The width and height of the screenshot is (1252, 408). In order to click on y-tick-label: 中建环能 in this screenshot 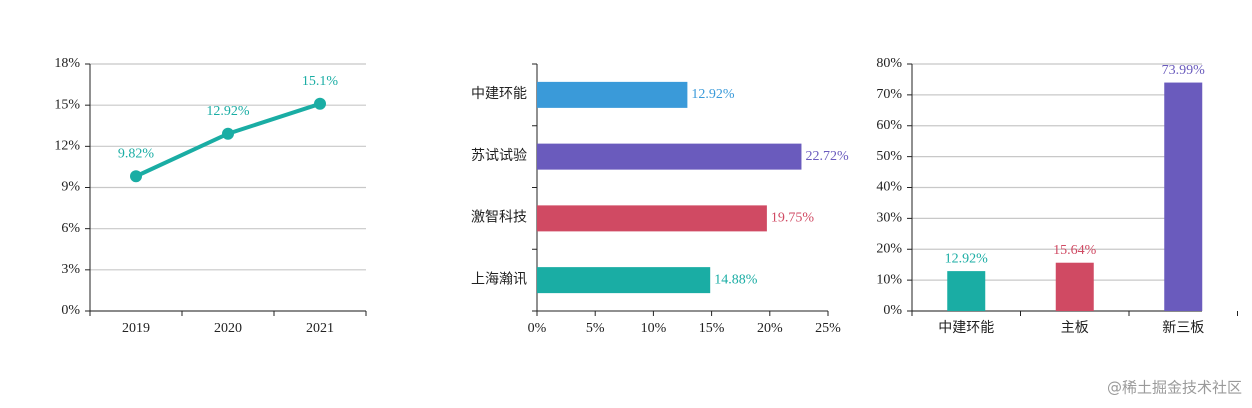, I will do `click(499, 94)`.